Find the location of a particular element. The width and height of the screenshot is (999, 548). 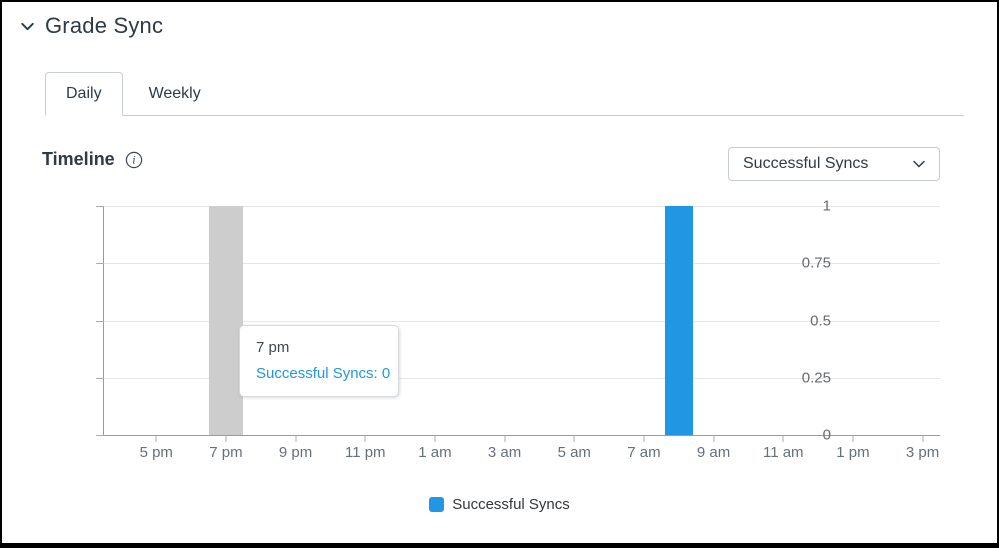

chart-tooltip: 7 pm Successful Syncs: 0 is located at coordinates (319, 361).